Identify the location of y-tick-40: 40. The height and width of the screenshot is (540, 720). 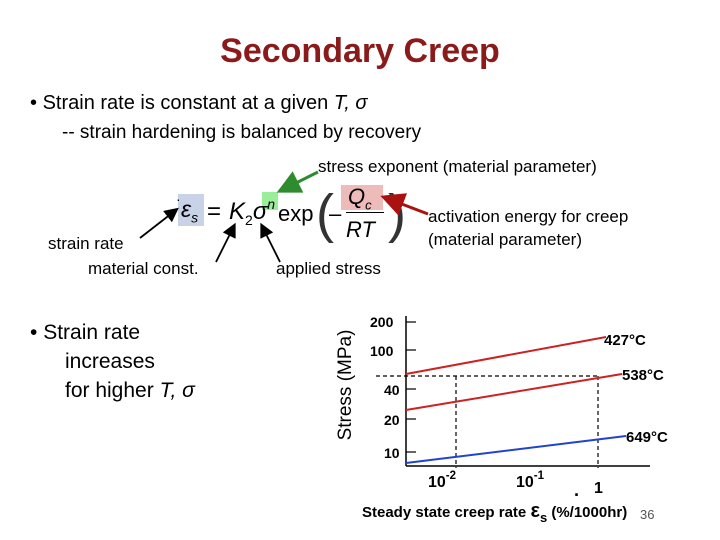
(392, 390).